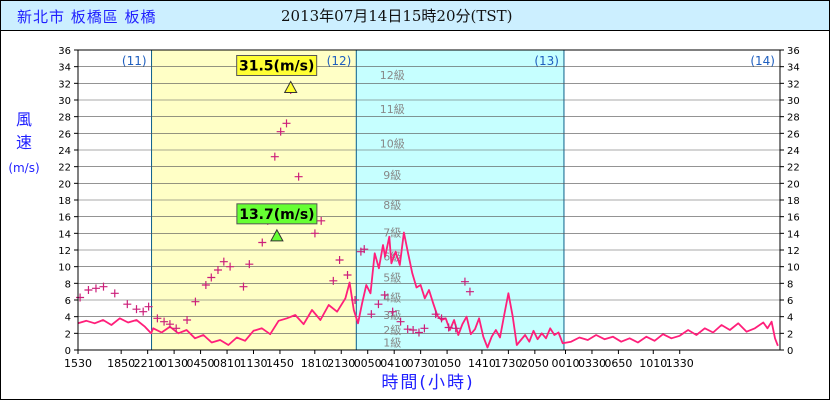 This screenshot has height=400, width=830. I want to click on y-tick-label-right-15: 30, so click(793, 101).